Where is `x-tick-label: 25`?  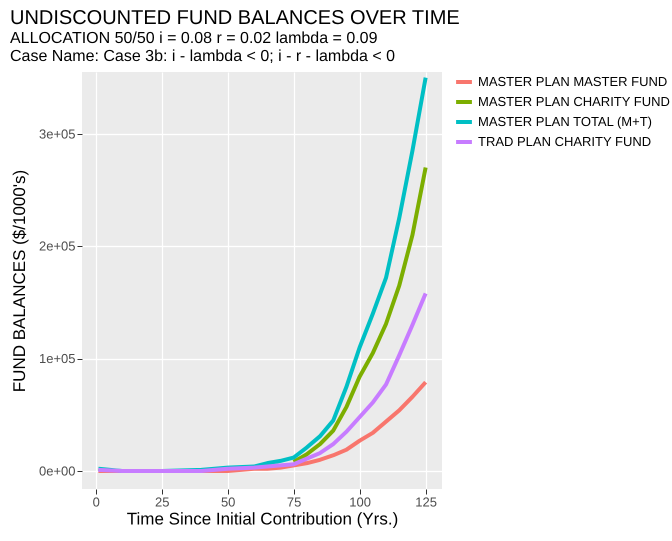 x-tick-label: 25 is located at coordinates (162, 502).